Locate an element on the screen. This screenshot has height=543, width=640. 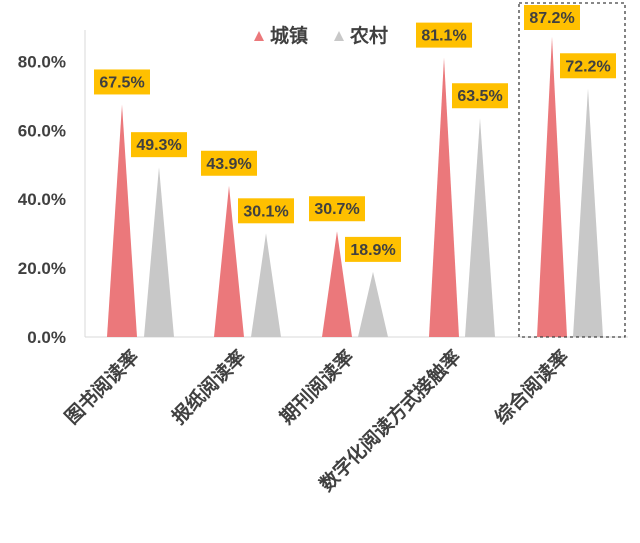
data-label: 67.5% is located at coordinates (122, 82).